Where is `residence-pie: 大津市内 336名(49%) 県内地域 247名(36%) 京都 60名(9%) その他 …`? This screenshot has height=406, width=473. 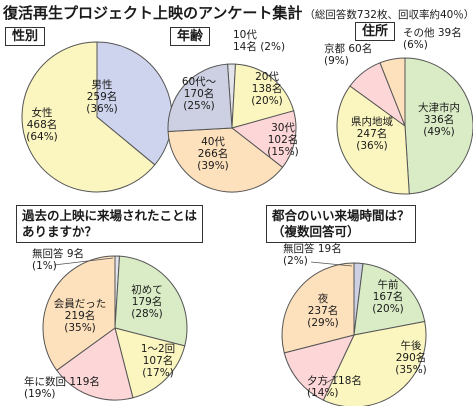 residence-pie: 大津市内 336名(49%) 県内地域 247名(36%) 京都 60名(9%) その他 … is located at coordinates (398, 110).